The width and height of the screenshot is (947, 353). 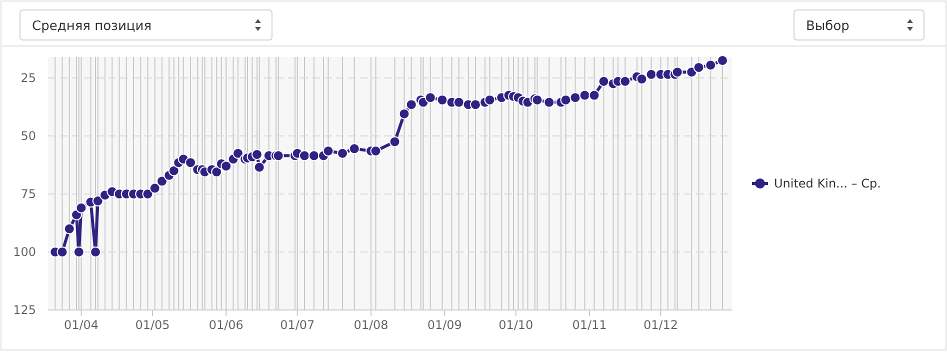 I want to click on x-tick-label: 01/09, so click(x=444, y=325).